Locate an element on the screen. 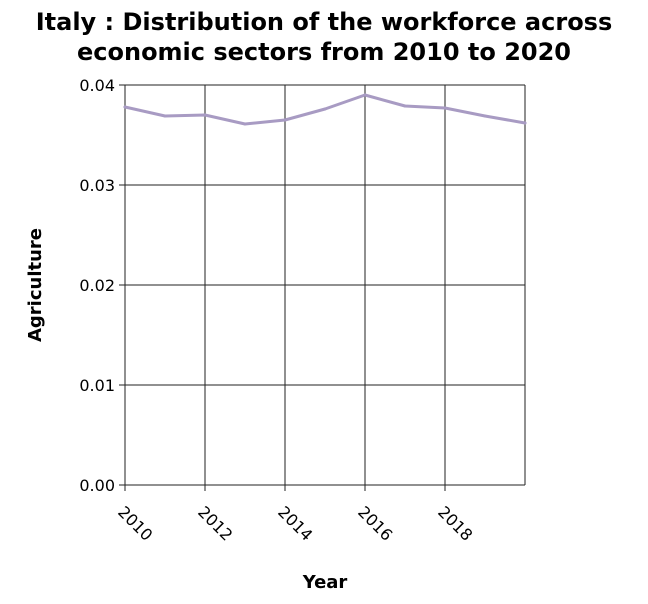  x-axis-label: Year is located at coordinates (325, 582).